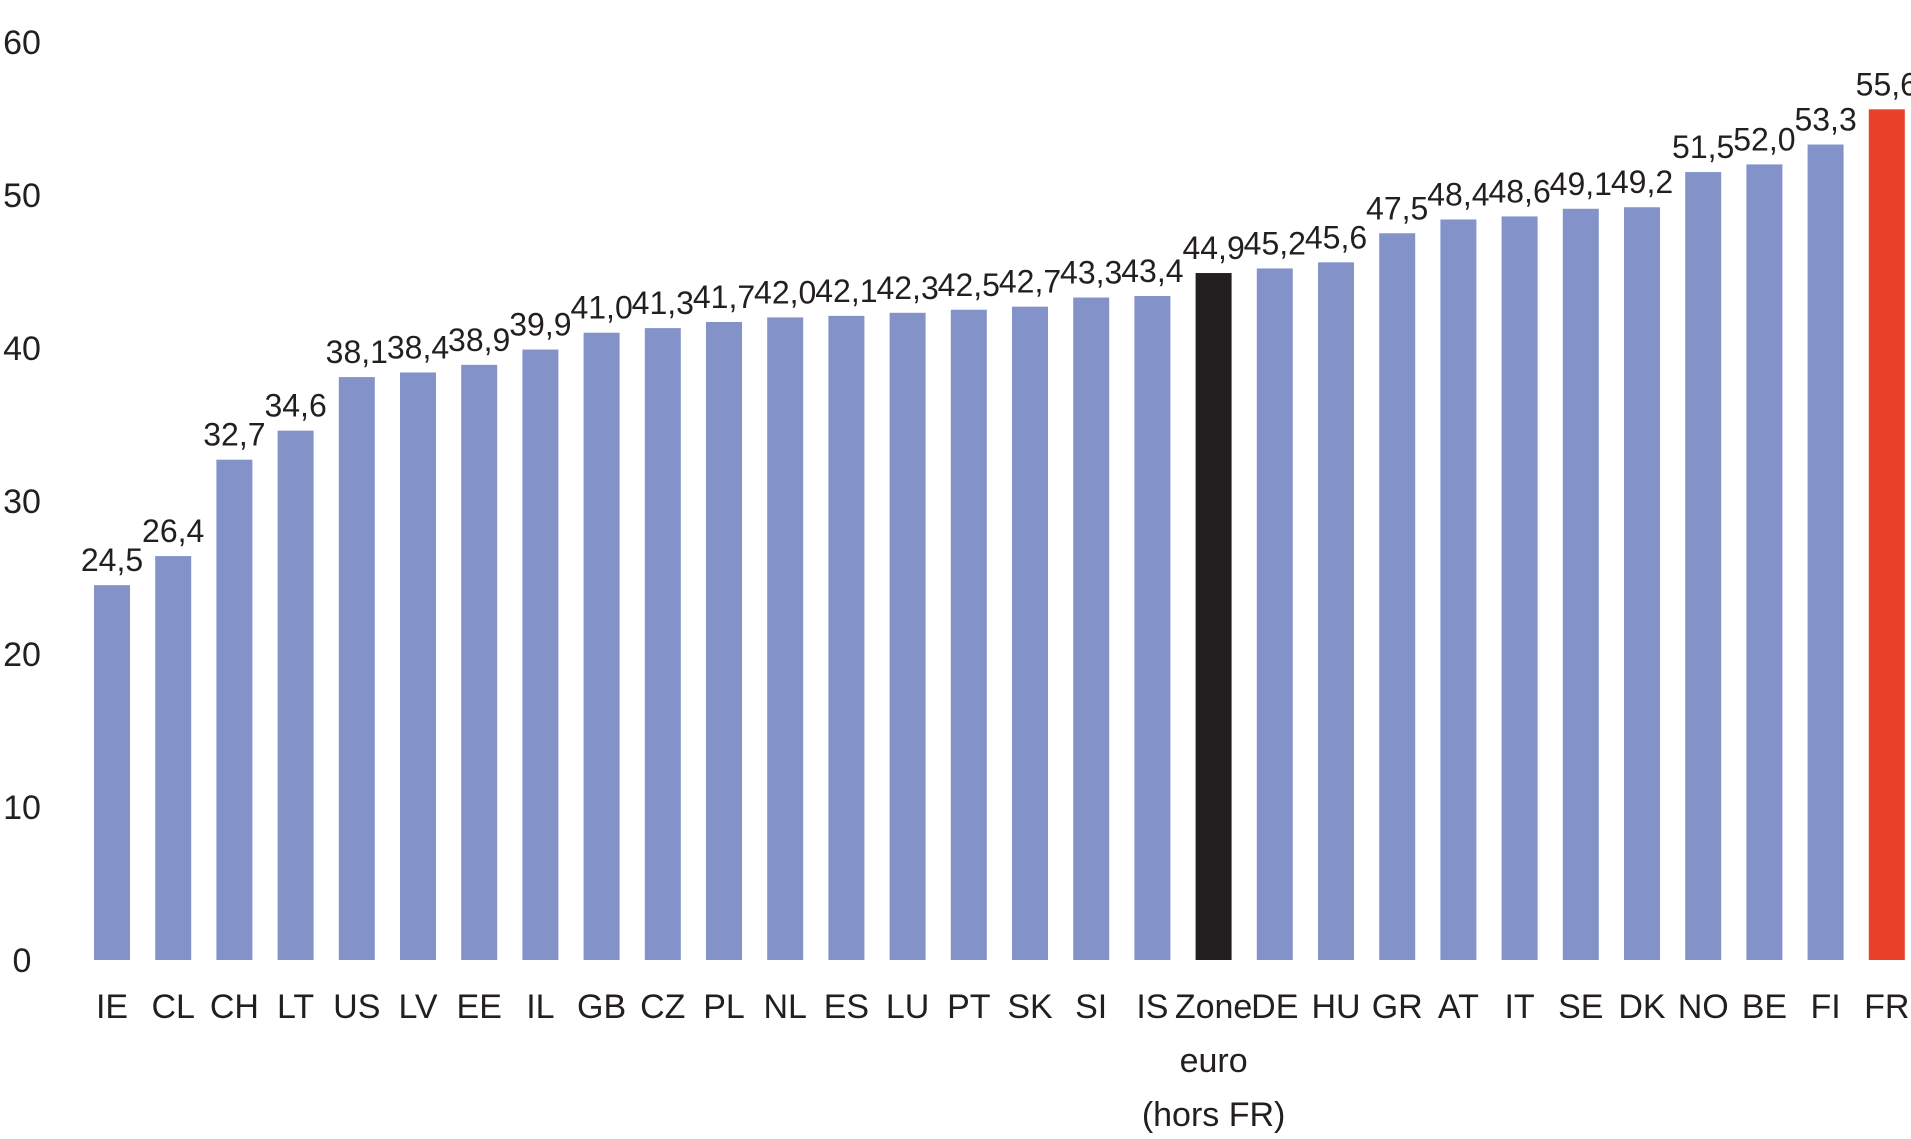 This screenshot has width=1911, height=1139. What do you see at coordinates (112, 1007) in the screenshot?
I see `x-tick-label: IE` at bounding box center [112, 1007].